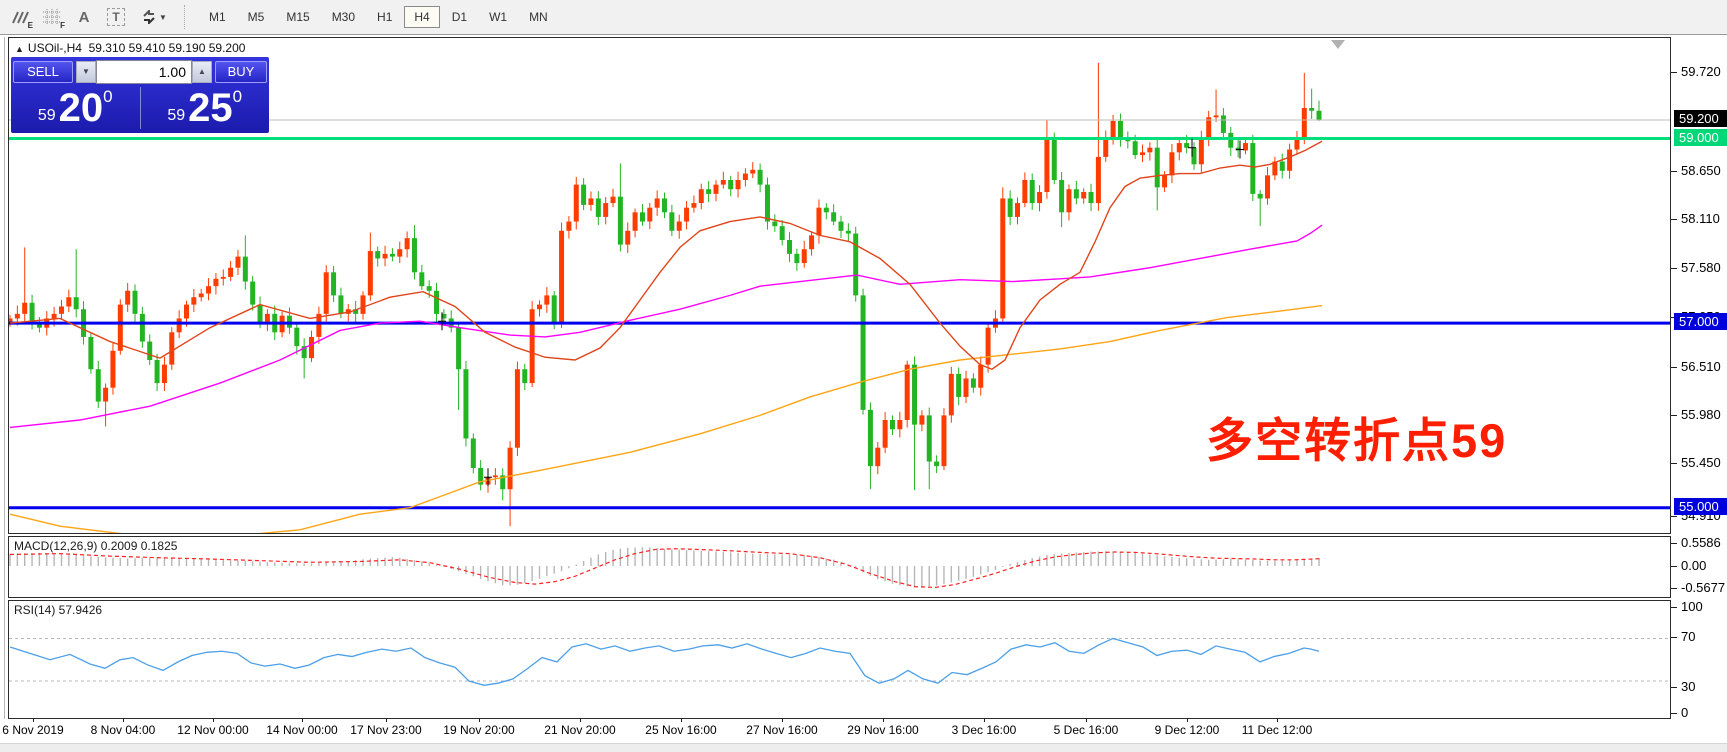  Describe the element at coordinates (187, 17) in the screenshot. I see `toolbar-separator` at that location.